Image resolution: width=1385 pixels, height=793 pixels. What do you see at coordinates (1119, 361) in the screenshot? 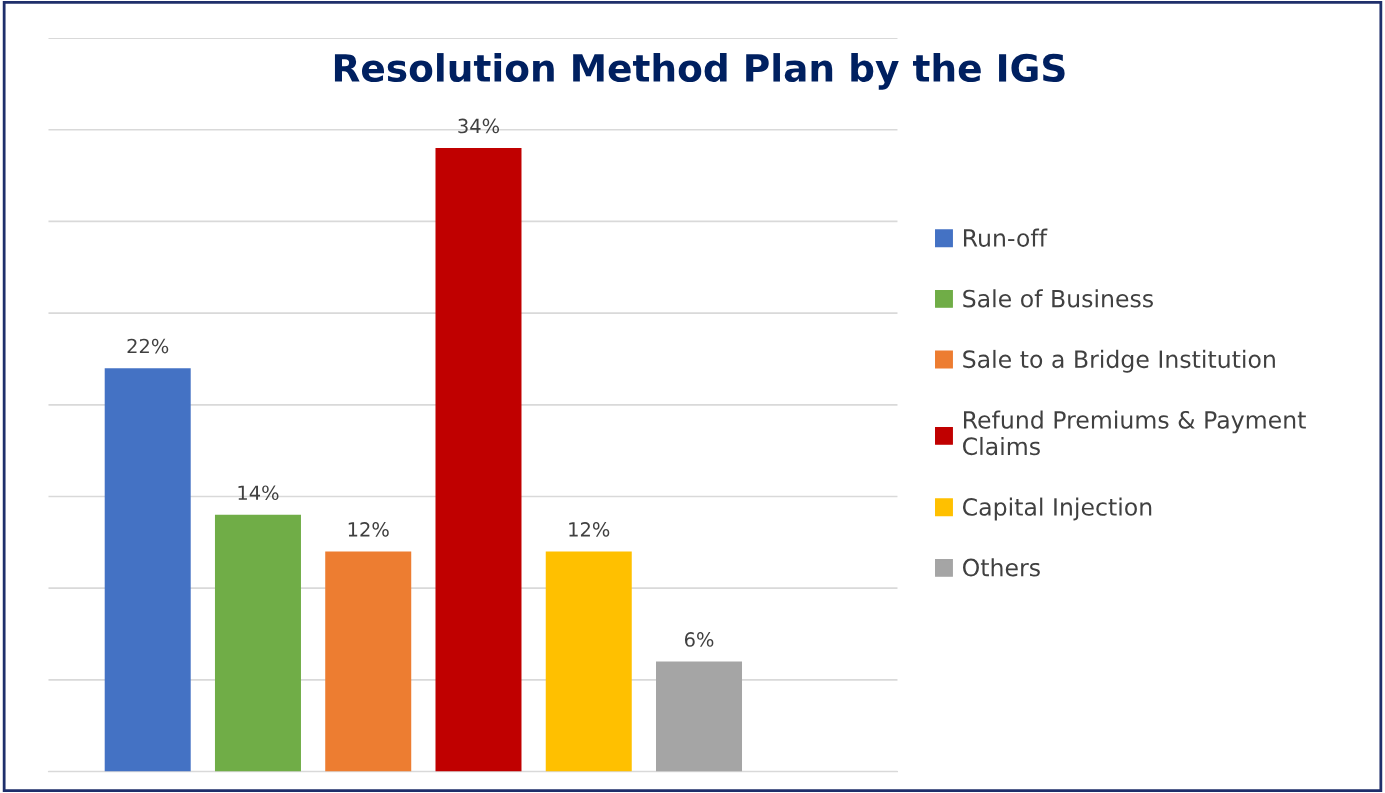
I see `legend-label: Sale to a Bridge Institution` at bounding box center [1119, 361].